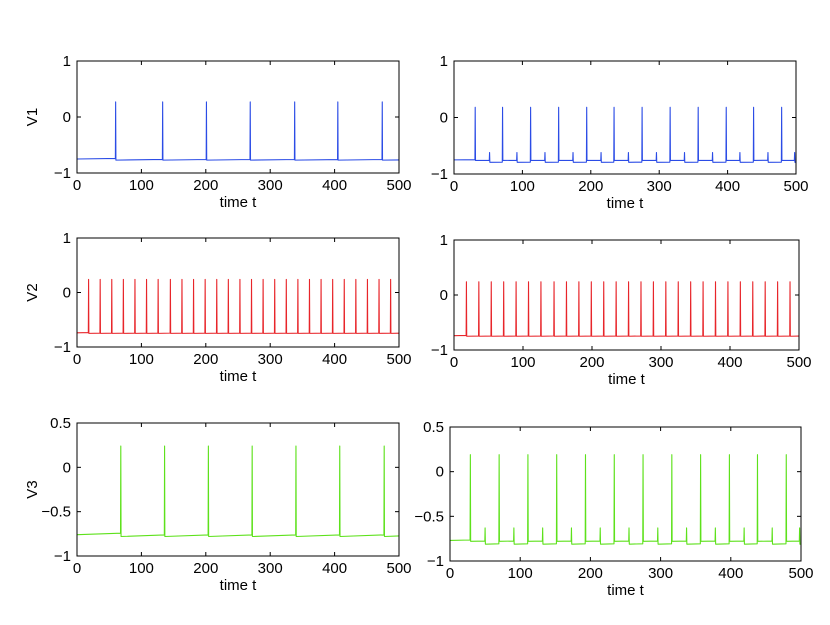 The image size is (830, 625). What do you see at coordinates (32, 489) in the screenshot?
I see `y-axis-label: V3` at bounding box center [32, 489].